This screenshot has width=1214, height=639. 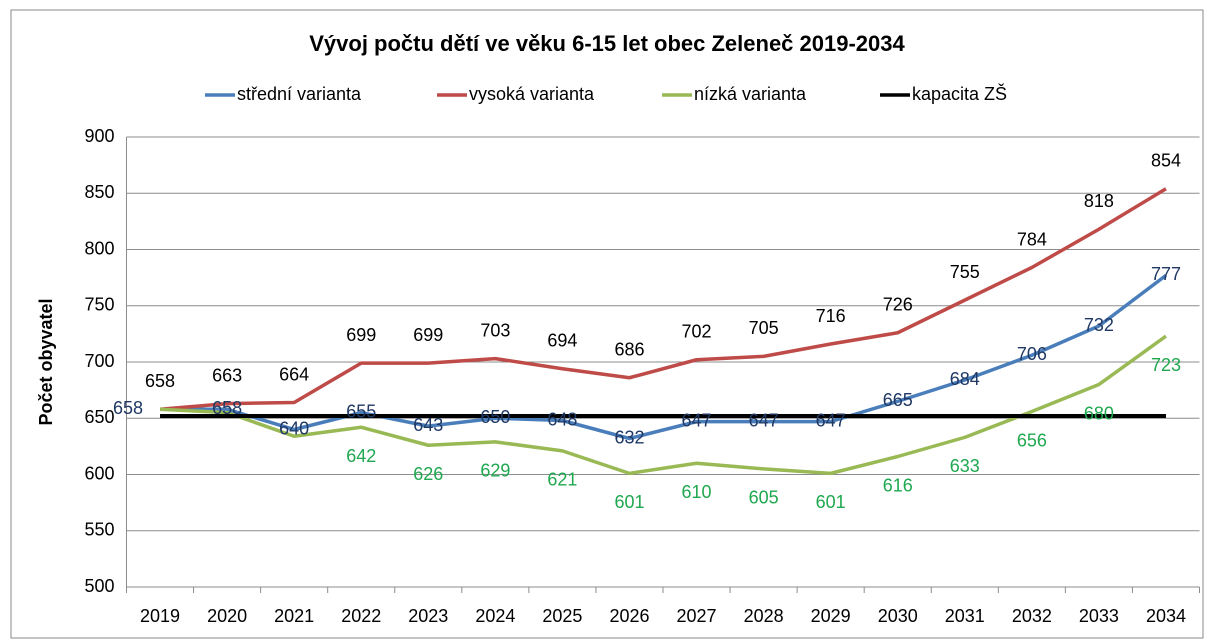 What do you see at coordinates (1166, 365) in the screenshot?
I see `data-label: 723` at bounding box center [1166, 365].